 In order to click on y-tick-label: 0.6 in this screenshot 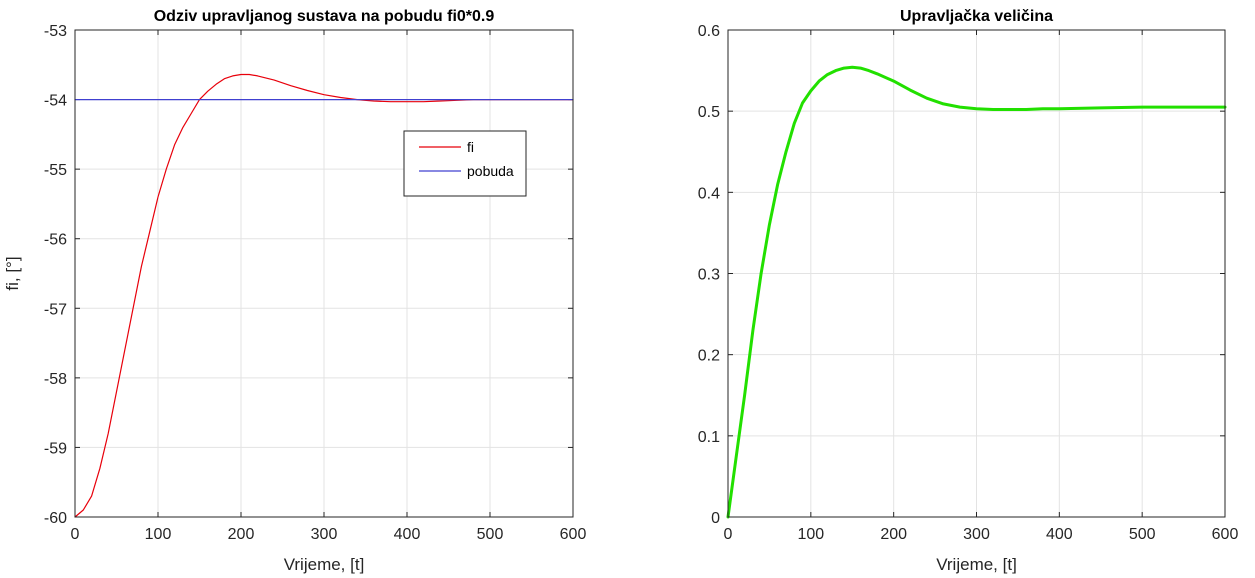, I will do `click(709, 31)`.